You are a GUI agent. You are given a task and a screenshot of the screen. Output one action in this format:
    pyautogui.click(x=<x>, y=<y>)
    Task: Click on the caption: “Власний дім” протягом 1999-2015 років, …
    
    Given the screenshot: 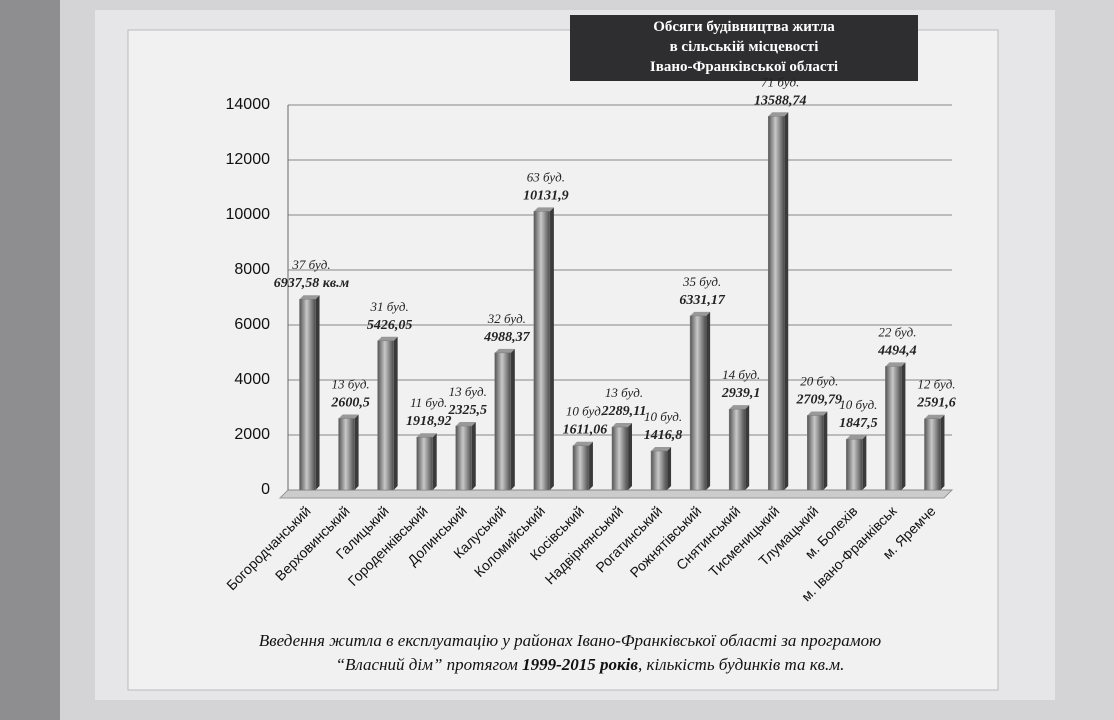 What is the action you would take?
    pyautogui.click(x=590, y=664)
    